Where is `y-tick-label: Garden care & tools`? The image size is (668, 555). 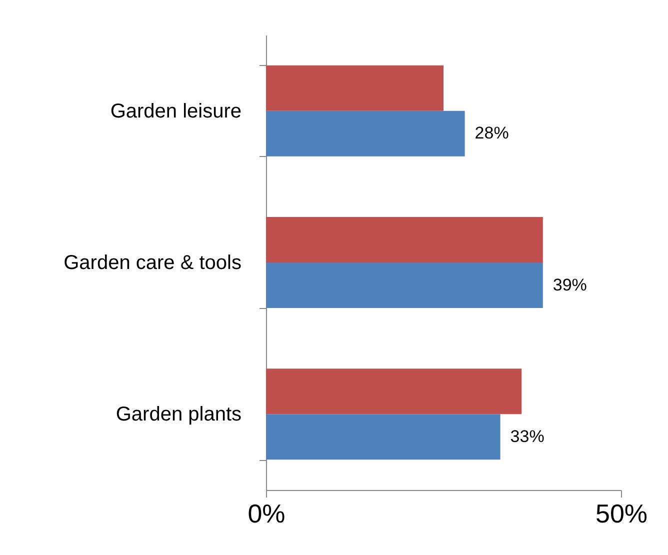
y-tick-label: Garden care & tools is located at coordinates (153, 263).